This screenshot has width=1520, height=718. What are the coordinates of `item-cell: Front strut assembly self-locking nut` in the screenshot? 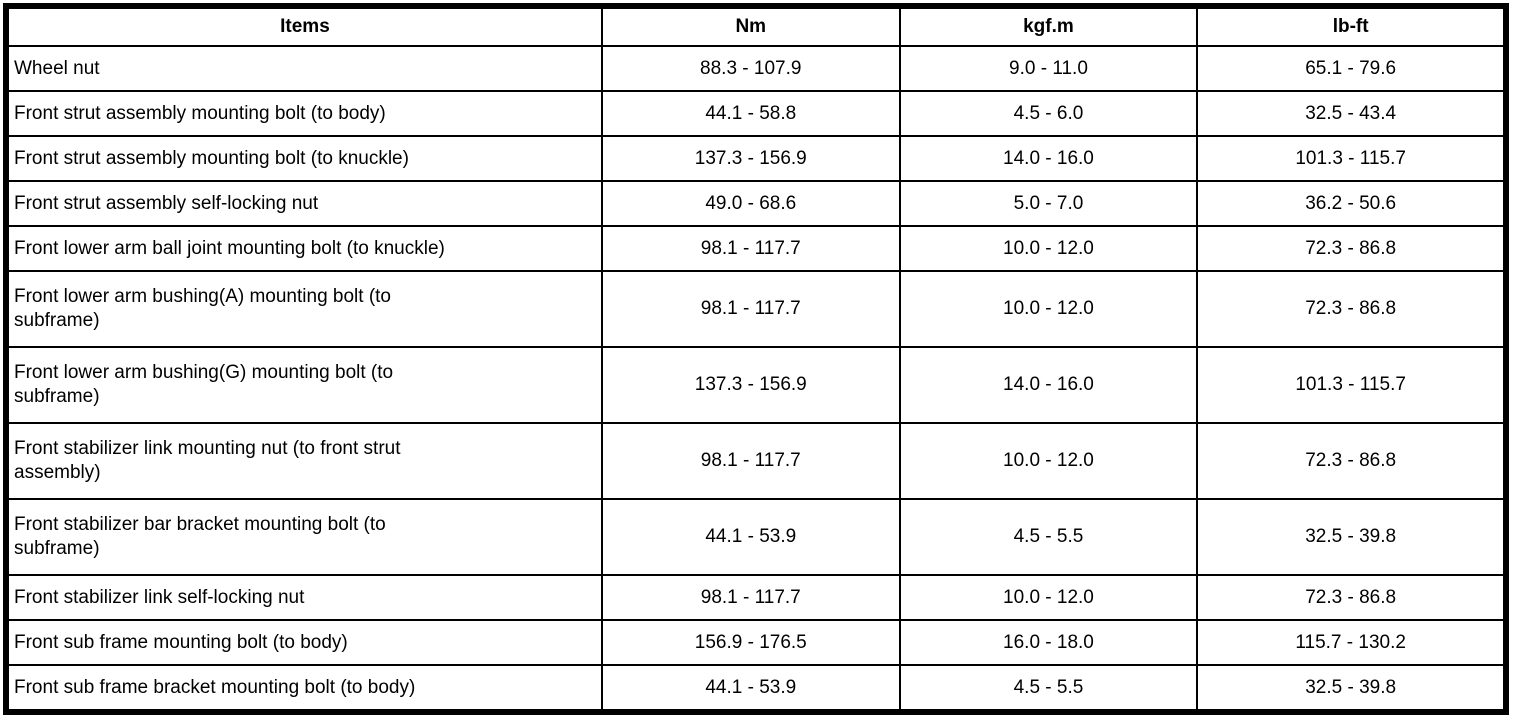 It's located at (305, 203).